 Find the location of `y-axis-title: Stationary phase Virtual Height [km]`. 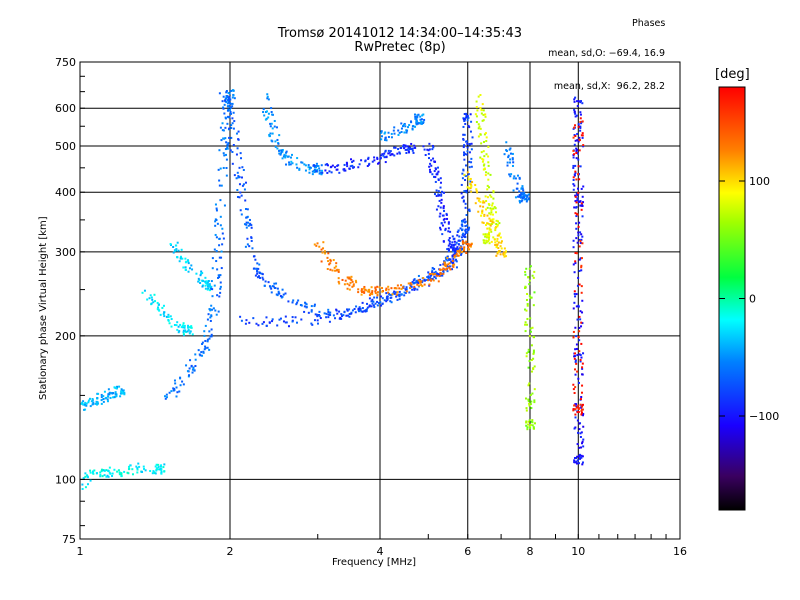

y-axis-title: Stationary phase Virtual Height [km] is located at coordinates (43, 308).